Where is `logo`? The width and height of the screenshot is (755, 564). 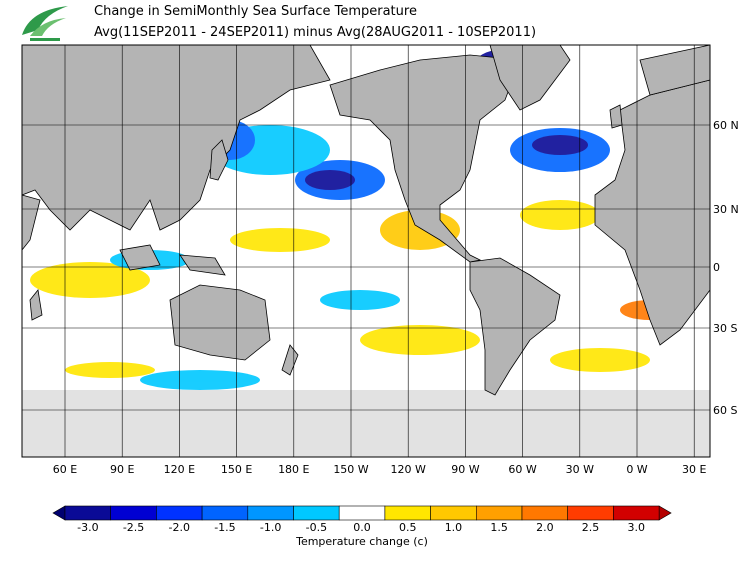 logo is located at coordinates (45, 23).